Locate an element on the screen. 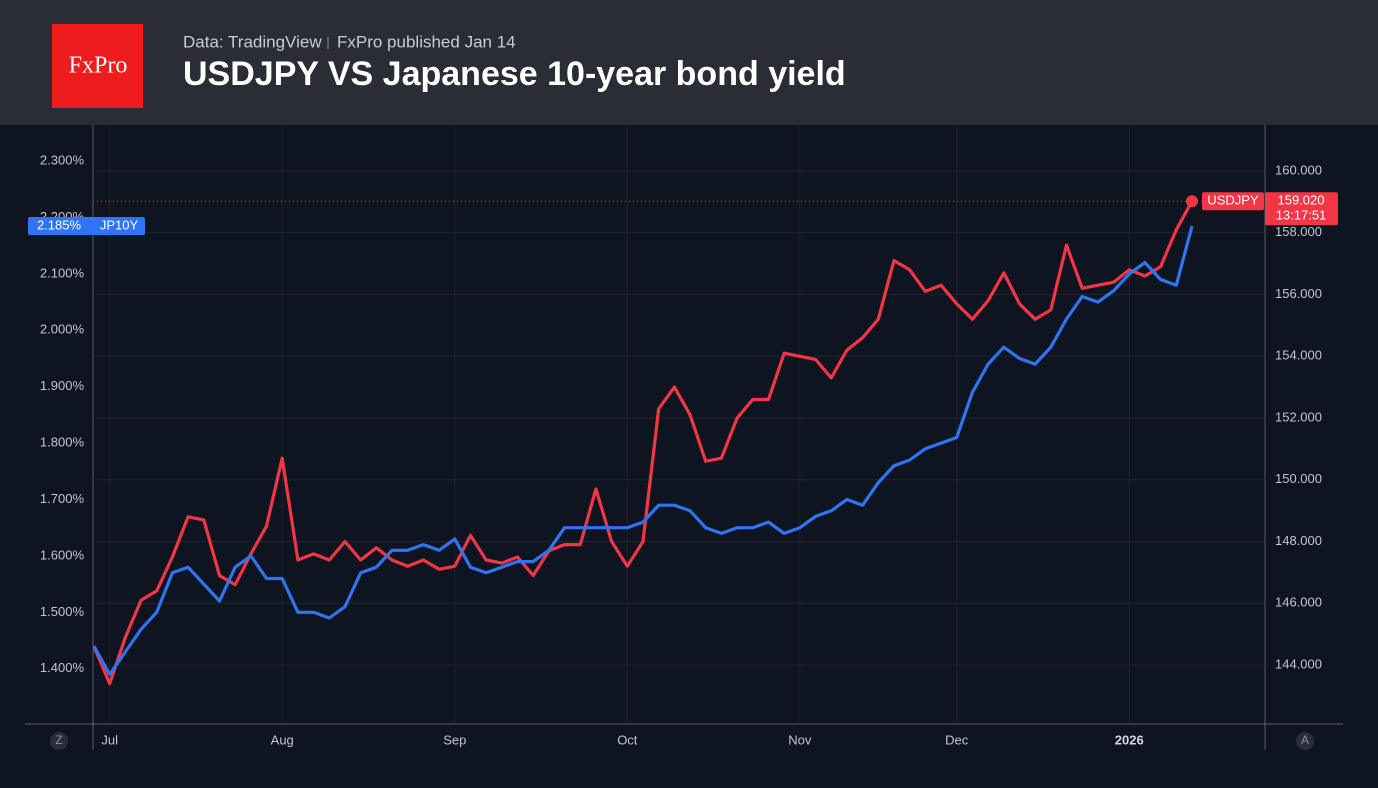  y2-tick-label: 158.000 is located at coordinates (1298, 231).